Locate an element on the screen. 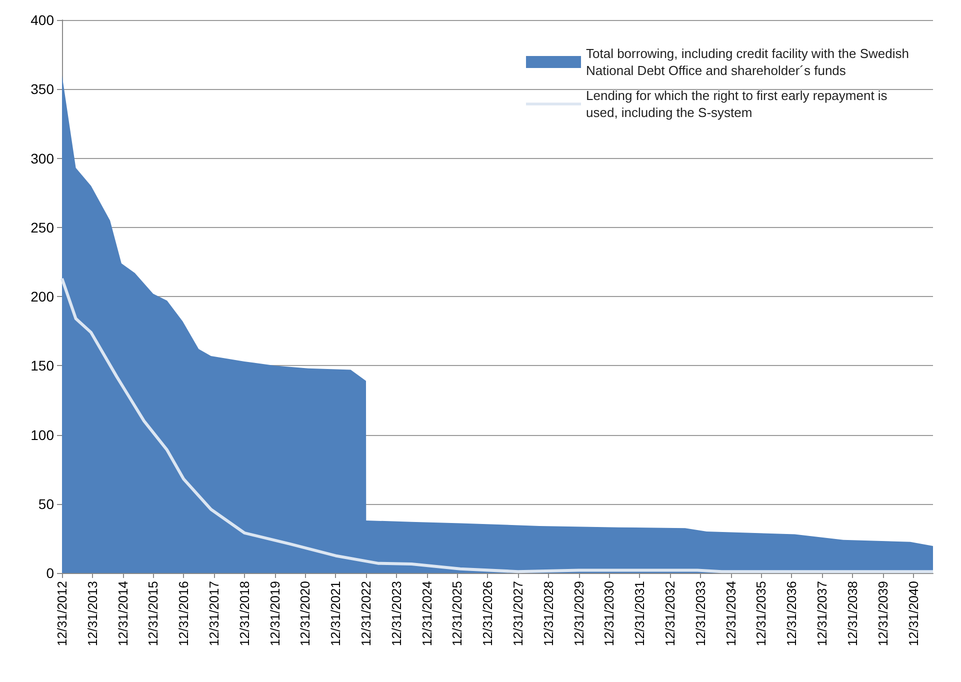 This screenshot has width=961, height=682. legend-label: Total borrowing, including credit facility with the Swedish National Debt Office and shareholder´s funds is located at coordinates (749, 62).